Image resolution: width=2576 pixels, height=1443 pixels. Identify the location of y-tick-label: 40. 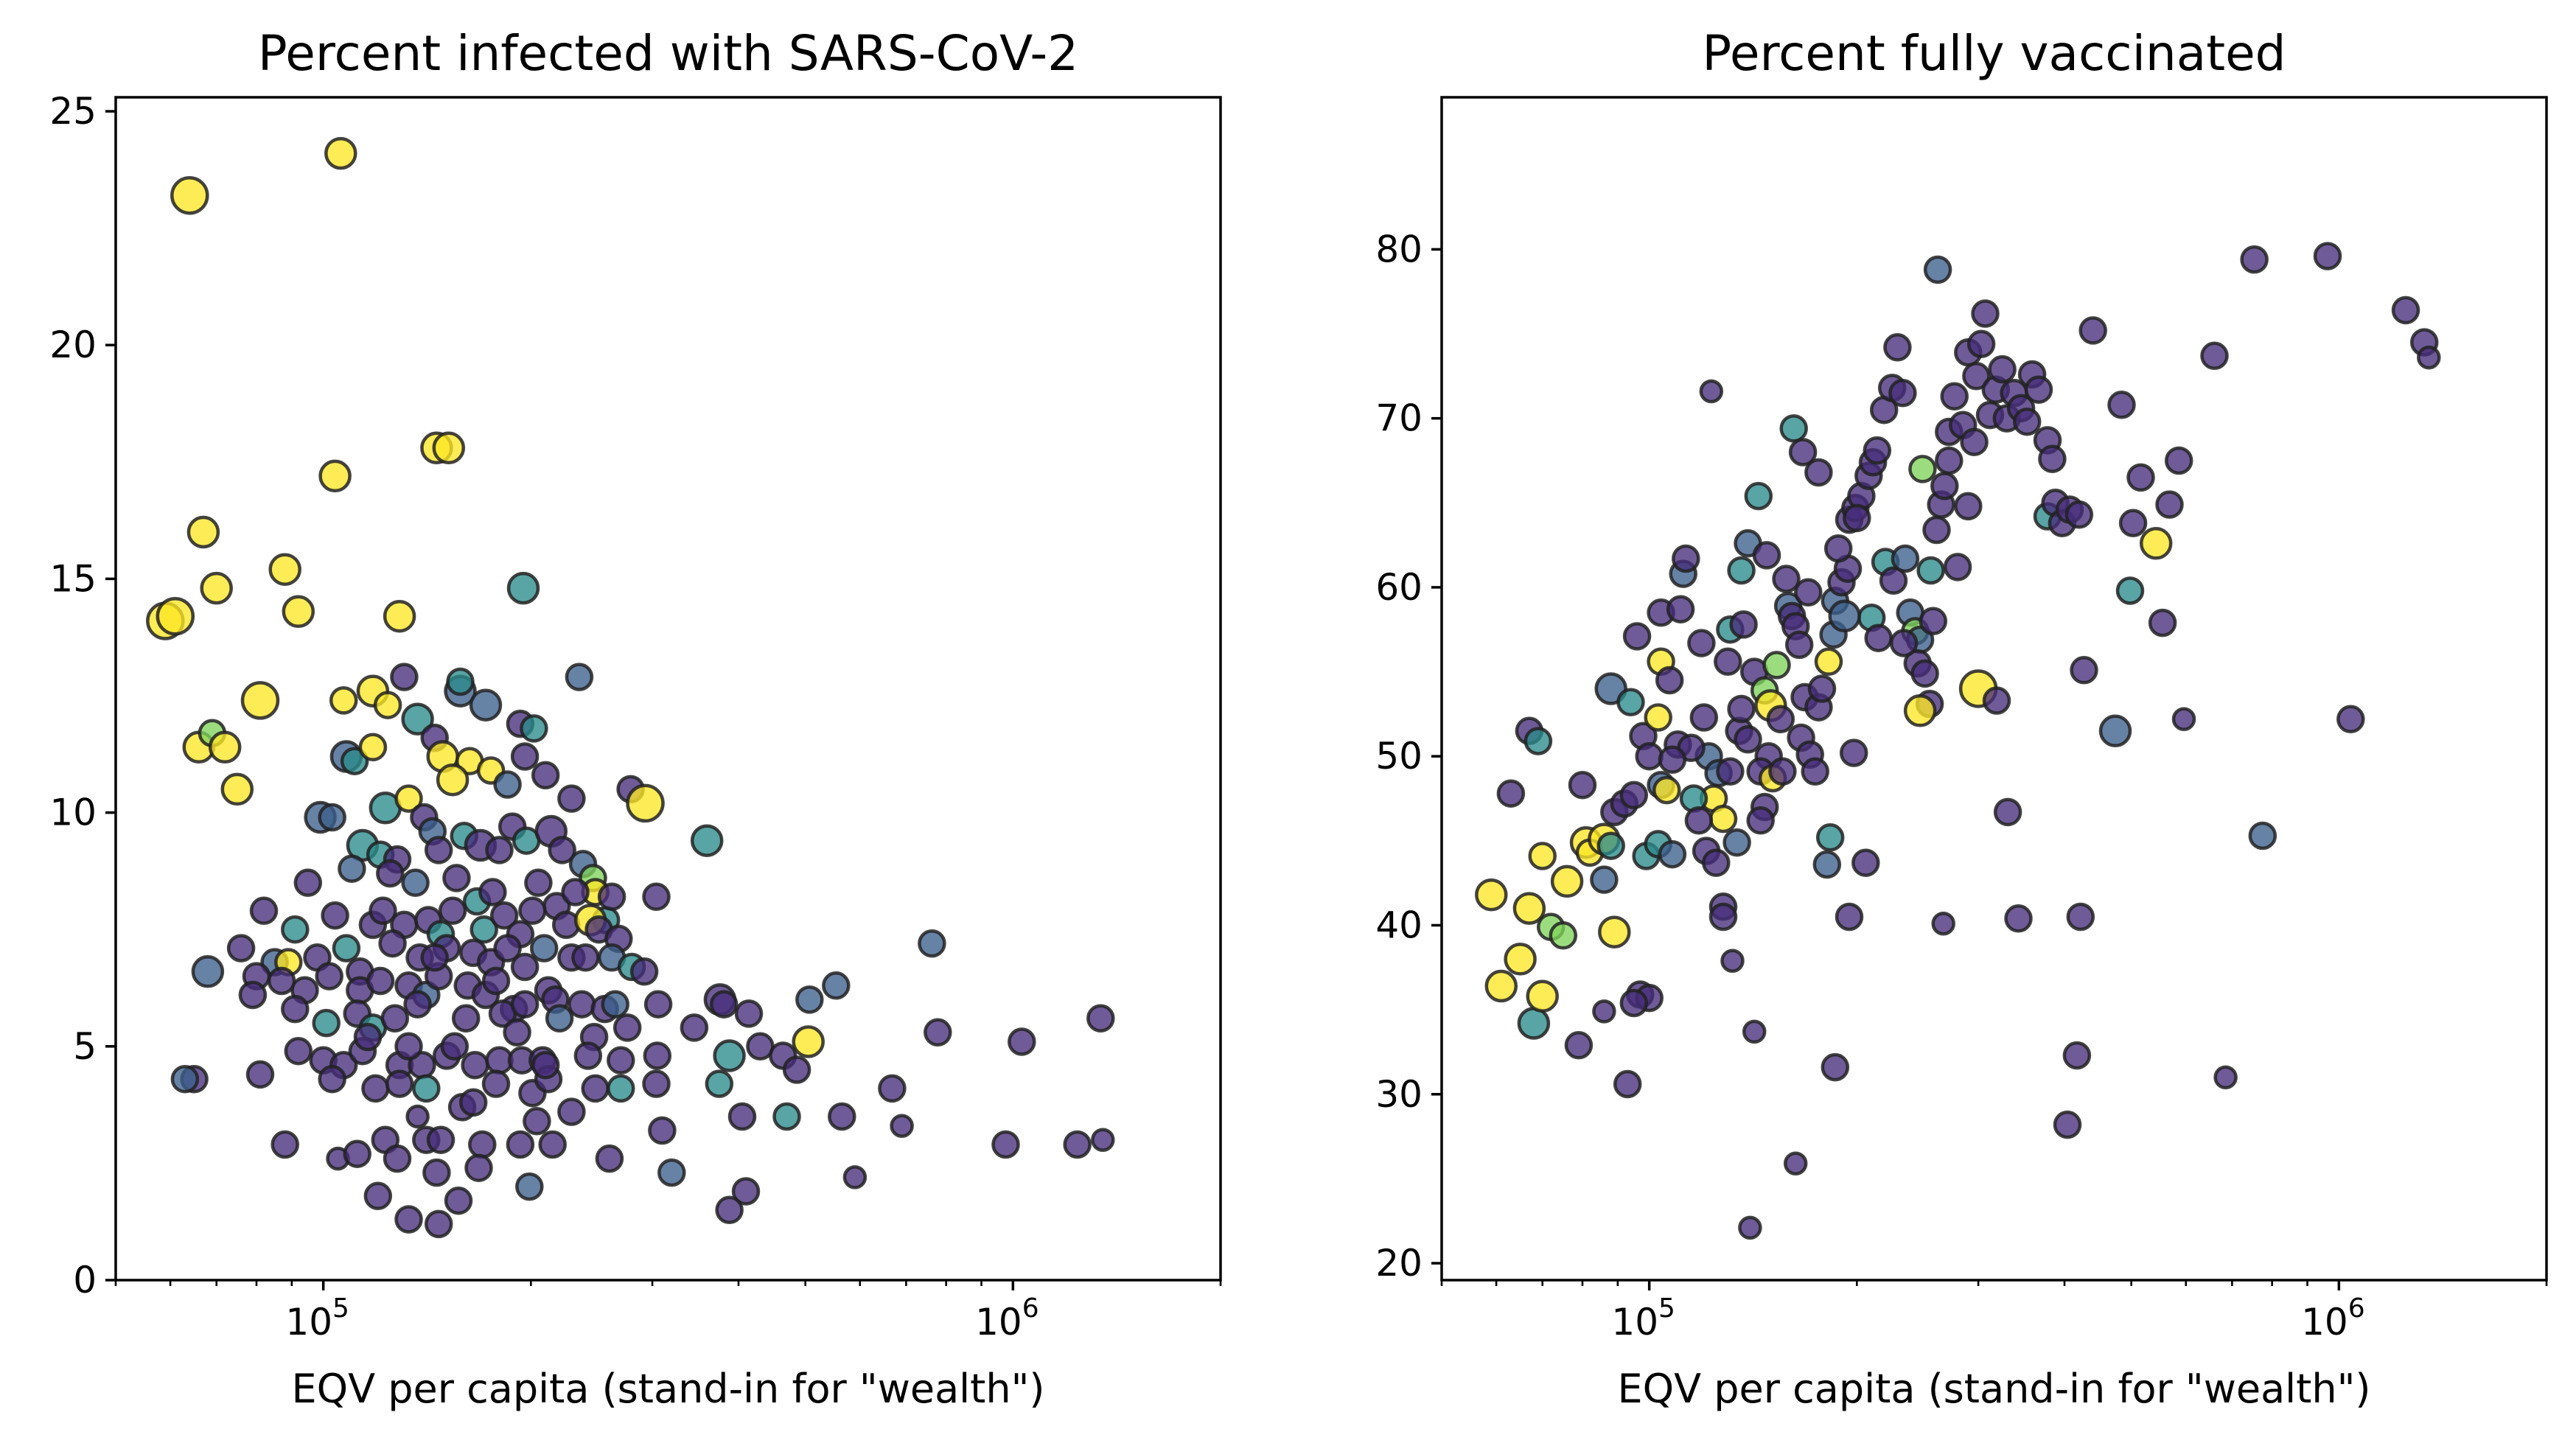
(1399, 925).